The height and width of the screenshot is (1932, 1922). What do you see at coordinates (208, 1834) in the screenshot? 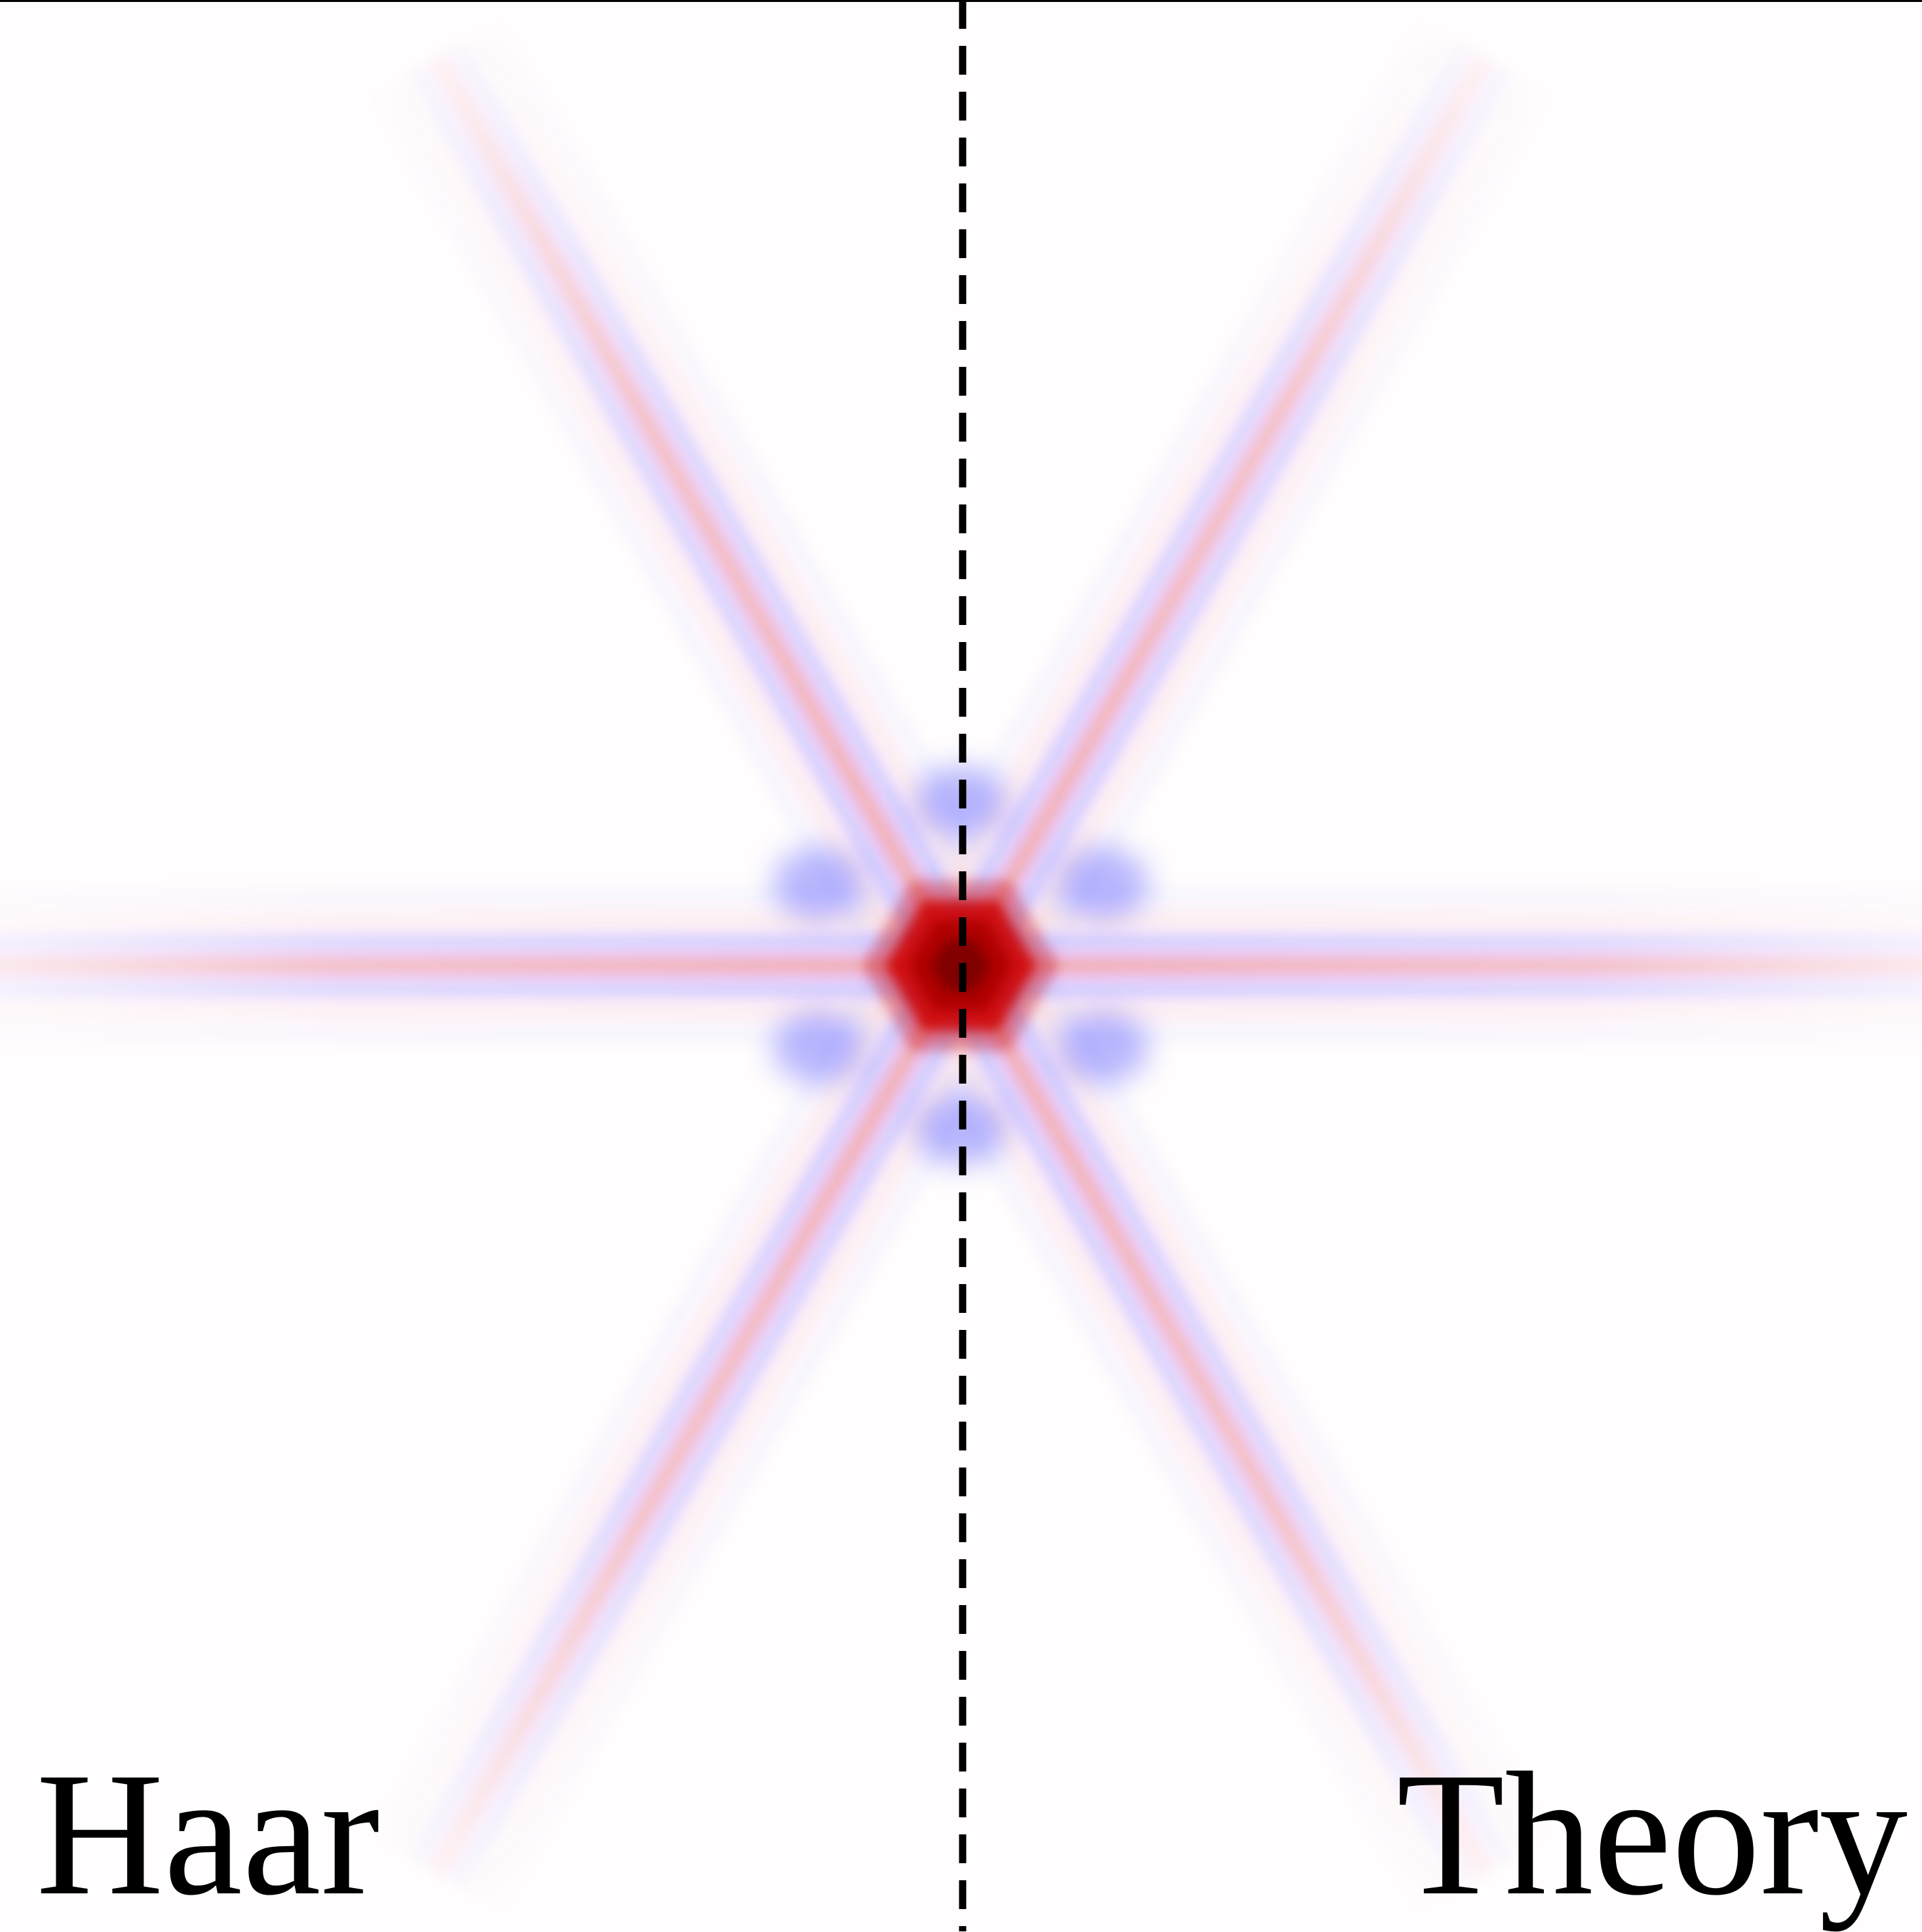
I see `panel-label-haar: Haar` at bounding box center [208, 1834].